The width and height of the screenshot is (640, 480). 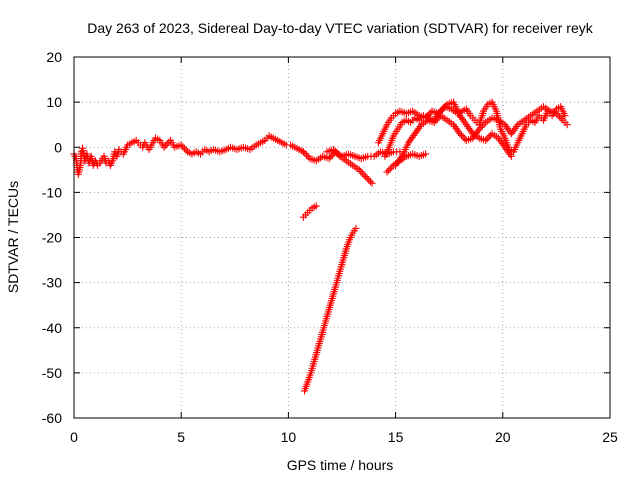 What do you see at coordinates (610, 437) in the screenshot?
I see `x-tick-label: 25` at bounding box center [610, 437].